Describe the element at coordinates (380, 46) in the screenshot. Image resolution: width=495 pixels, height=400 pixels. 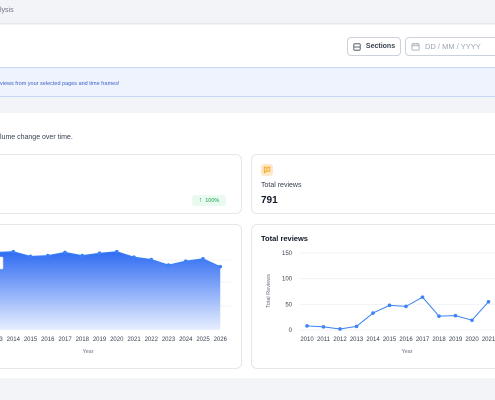
I see `sections-label: Sections` at that location.